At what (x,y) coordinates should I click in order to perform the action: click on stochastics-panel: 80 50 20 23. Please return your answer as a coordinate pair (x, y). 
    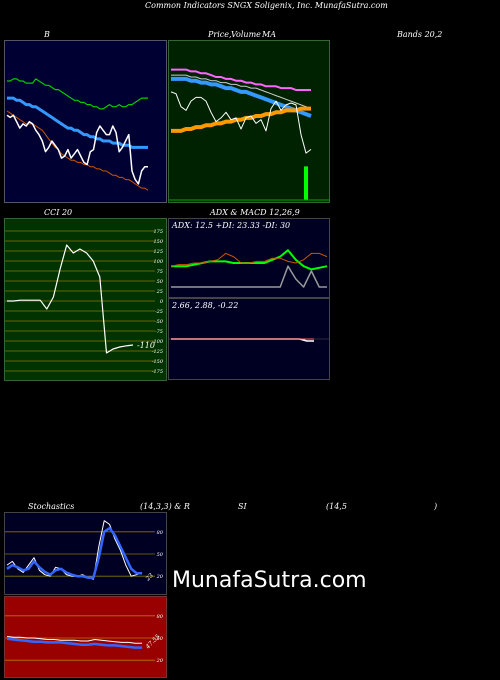
    Looking at the image, I should click on (85, 553).